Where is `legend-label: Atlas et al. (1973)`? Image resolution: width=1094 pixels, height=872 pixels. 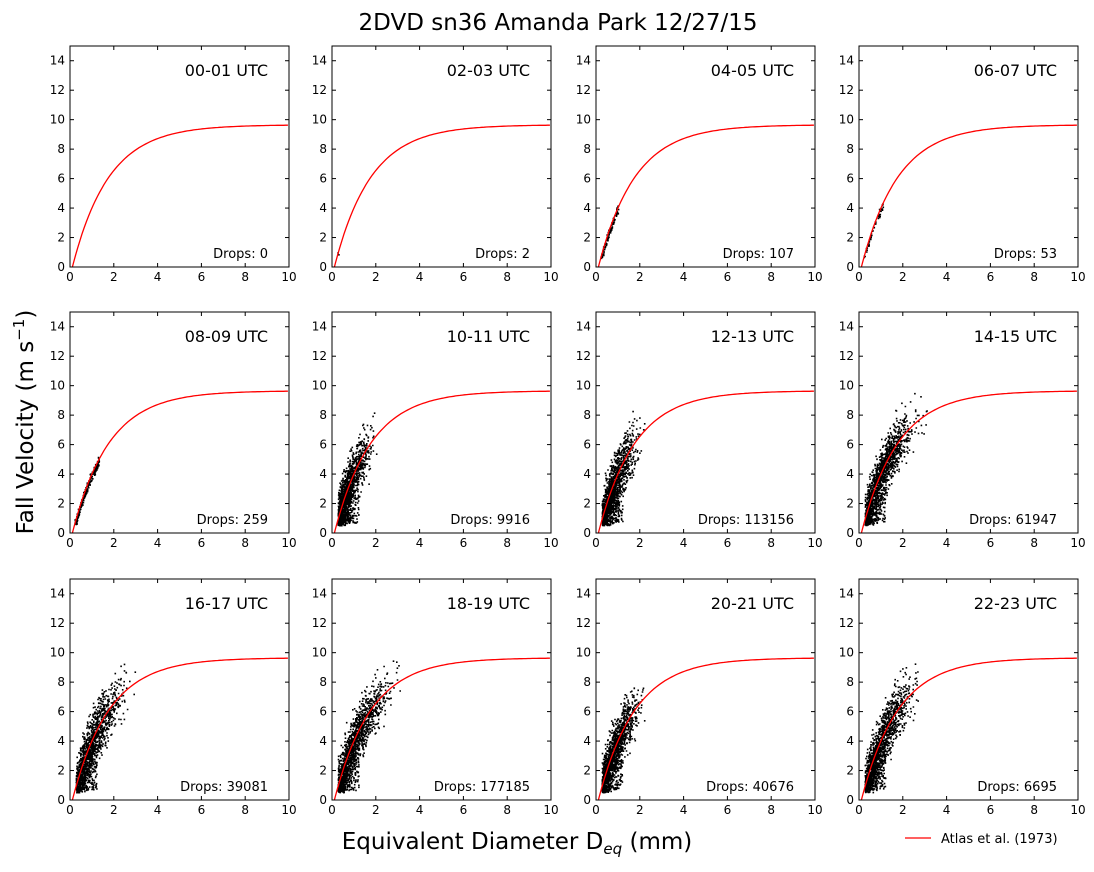 legend-label: Atlas et al. (1973) is located at coordinates (999, 839).